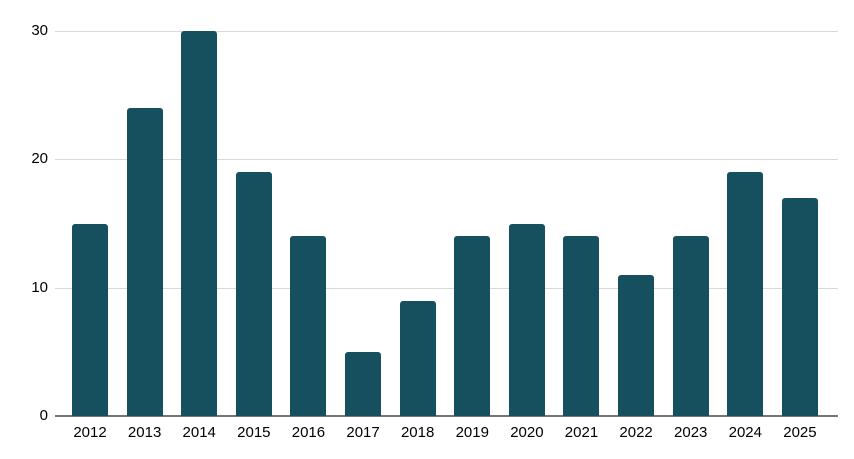  What do you see at coordinates (745, 432) in the screenshot?
I see `x-tick-label-2024: 2024` at bounding box center [745, 432].